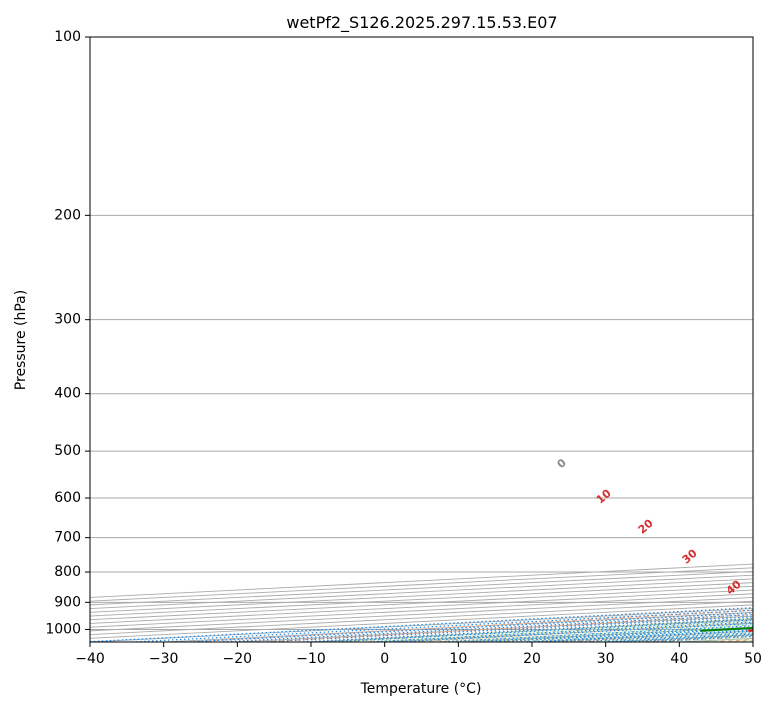 This screenshot has height=712, width=775. Describe the element at coordinates (753, 659) in the screenshot. I see `x-tick-label: 50` at that location.